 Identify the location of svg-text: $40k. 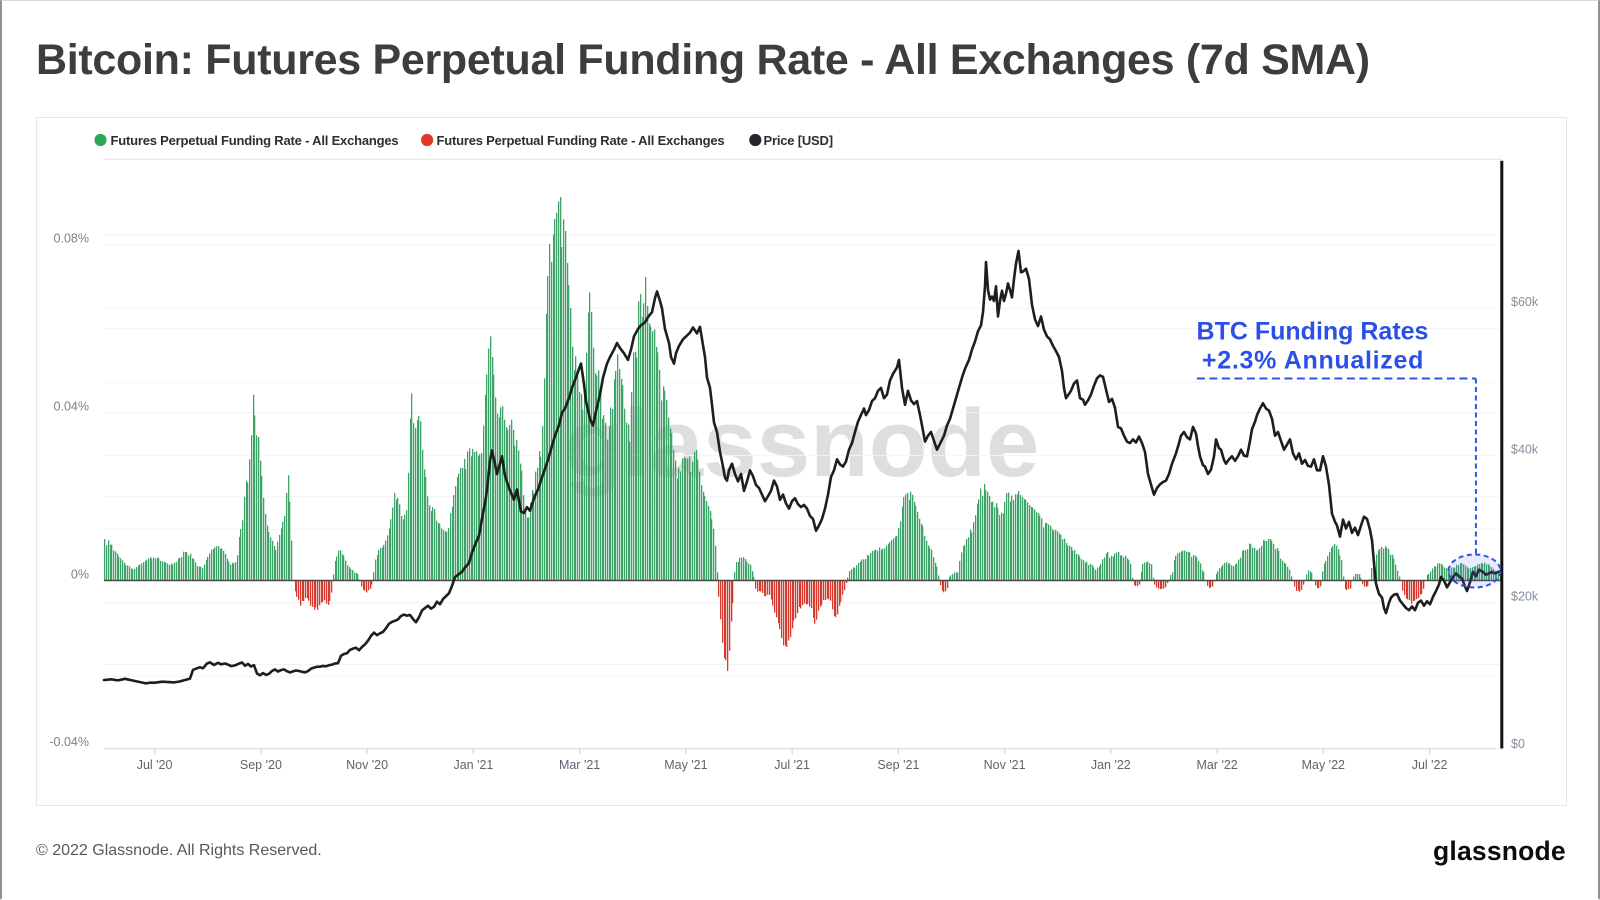
(1525, 449).